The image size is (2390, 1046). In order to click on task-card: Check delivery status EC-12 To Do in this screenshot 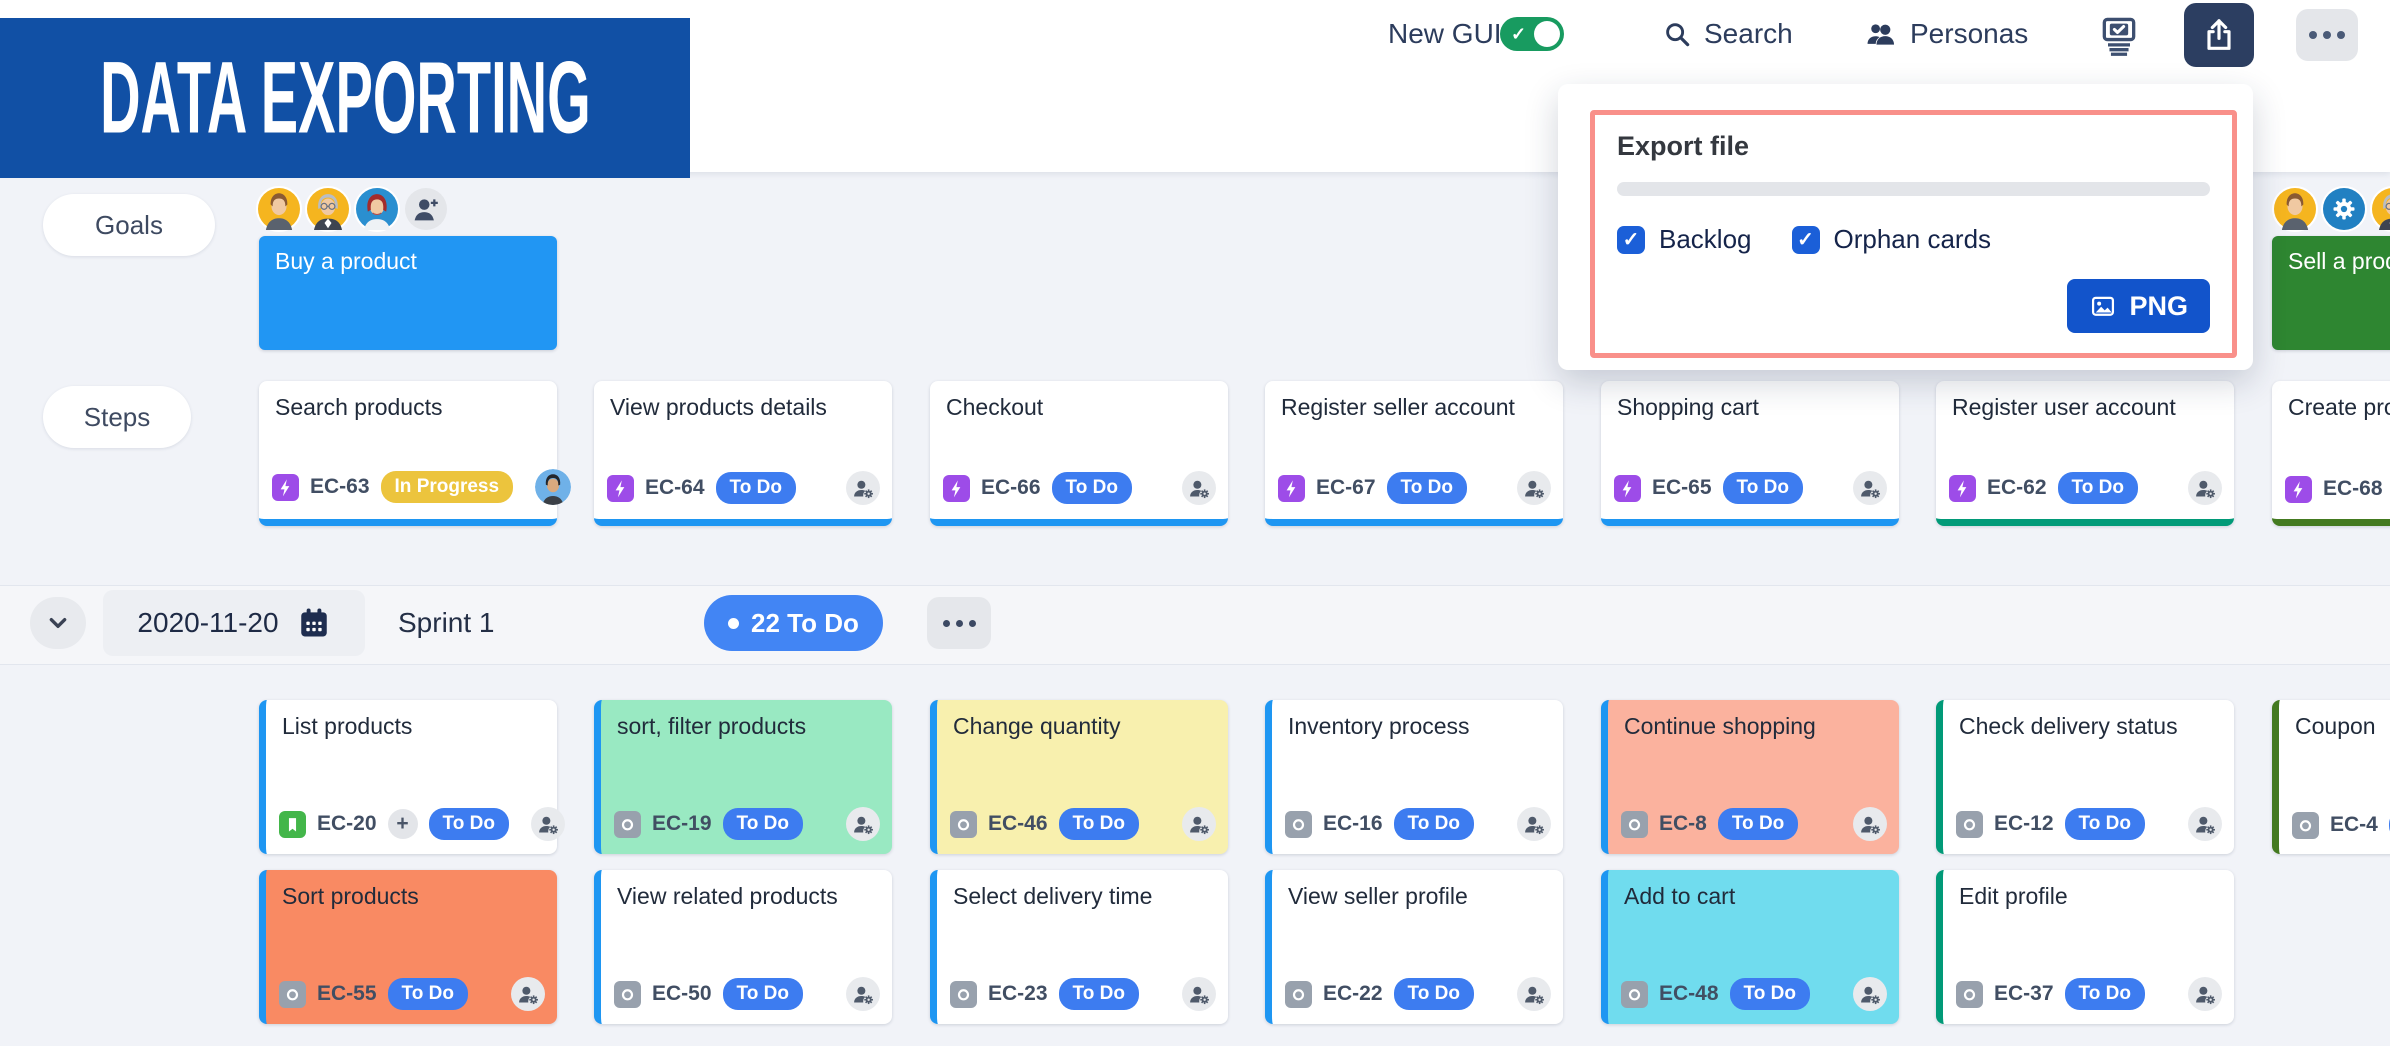, I will do `click(2085, 777)`.